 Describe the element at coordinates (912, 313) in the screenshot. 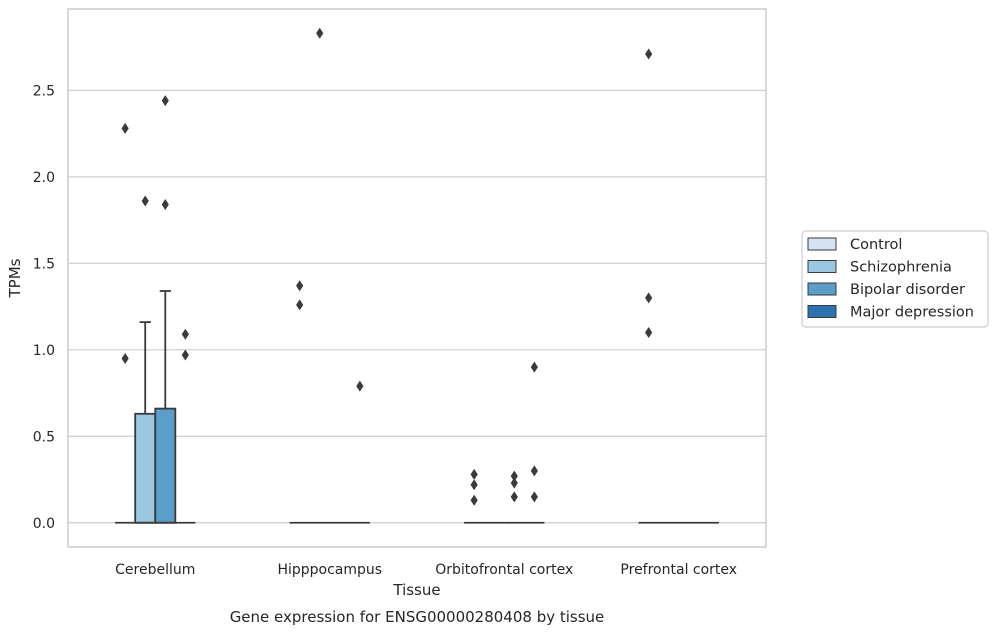

I see `legend-label: Major depression` at that location.